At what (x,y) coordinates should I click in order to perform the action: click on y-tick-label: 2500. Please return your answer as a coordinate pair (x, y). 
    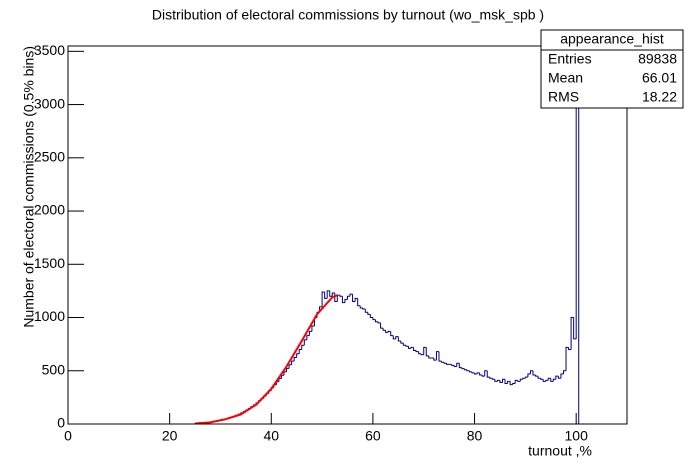
    Looking at the image, I should click on (49, 157).